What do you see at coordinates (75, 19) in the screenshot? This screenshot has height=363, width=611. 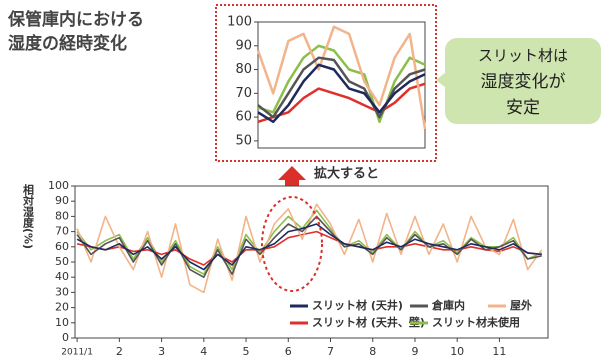 I see `title-line: 保管庫内における` at bounding box center [75, 19].